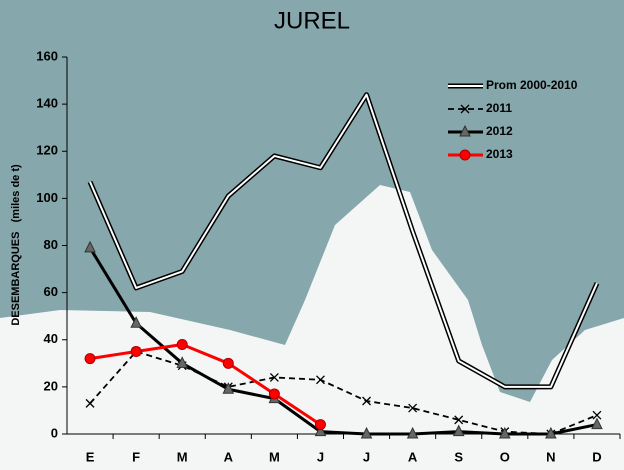 The height and width of the screenshot is (470, 624). What do you see at coordinates (550, 456) in the screenshot?
I see `x-tick-label: N` at bounding box center [550, 456].